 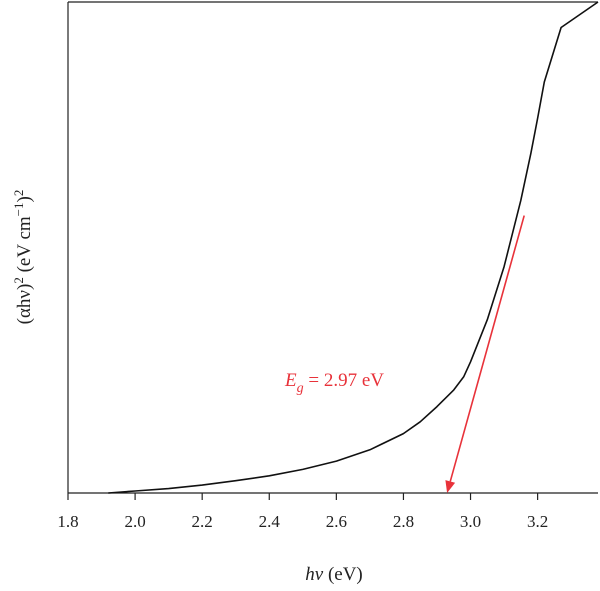 I want to click on x-tick-label: 2.0, so click(x=134, y=521).